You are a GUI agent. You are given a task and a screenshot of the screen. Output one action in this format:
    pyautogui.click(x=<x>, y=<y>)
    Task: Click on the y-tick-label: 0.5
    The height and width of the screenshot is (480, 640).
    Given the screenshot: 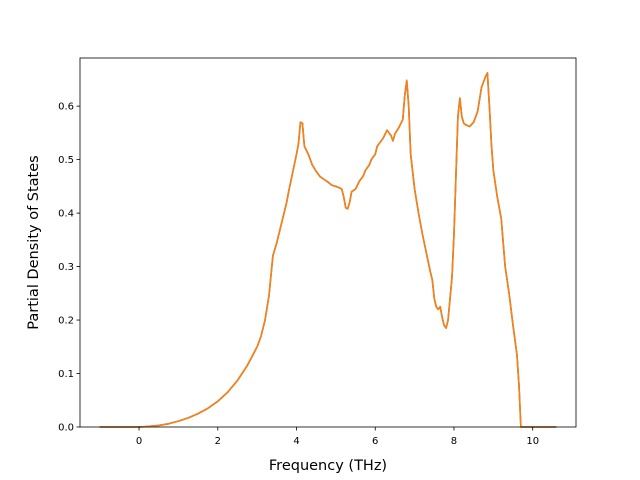 What is the action you would take?
    pyautogui.click(x=66, y=160)
    